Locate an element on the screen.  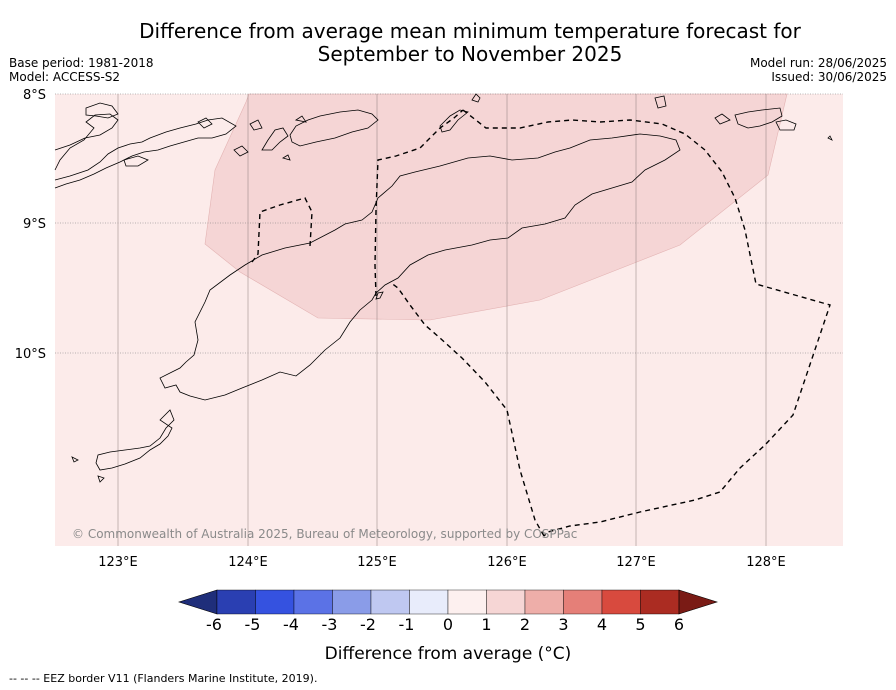
colorbar-tick-label: -6 is located at coordinates (214, 624).